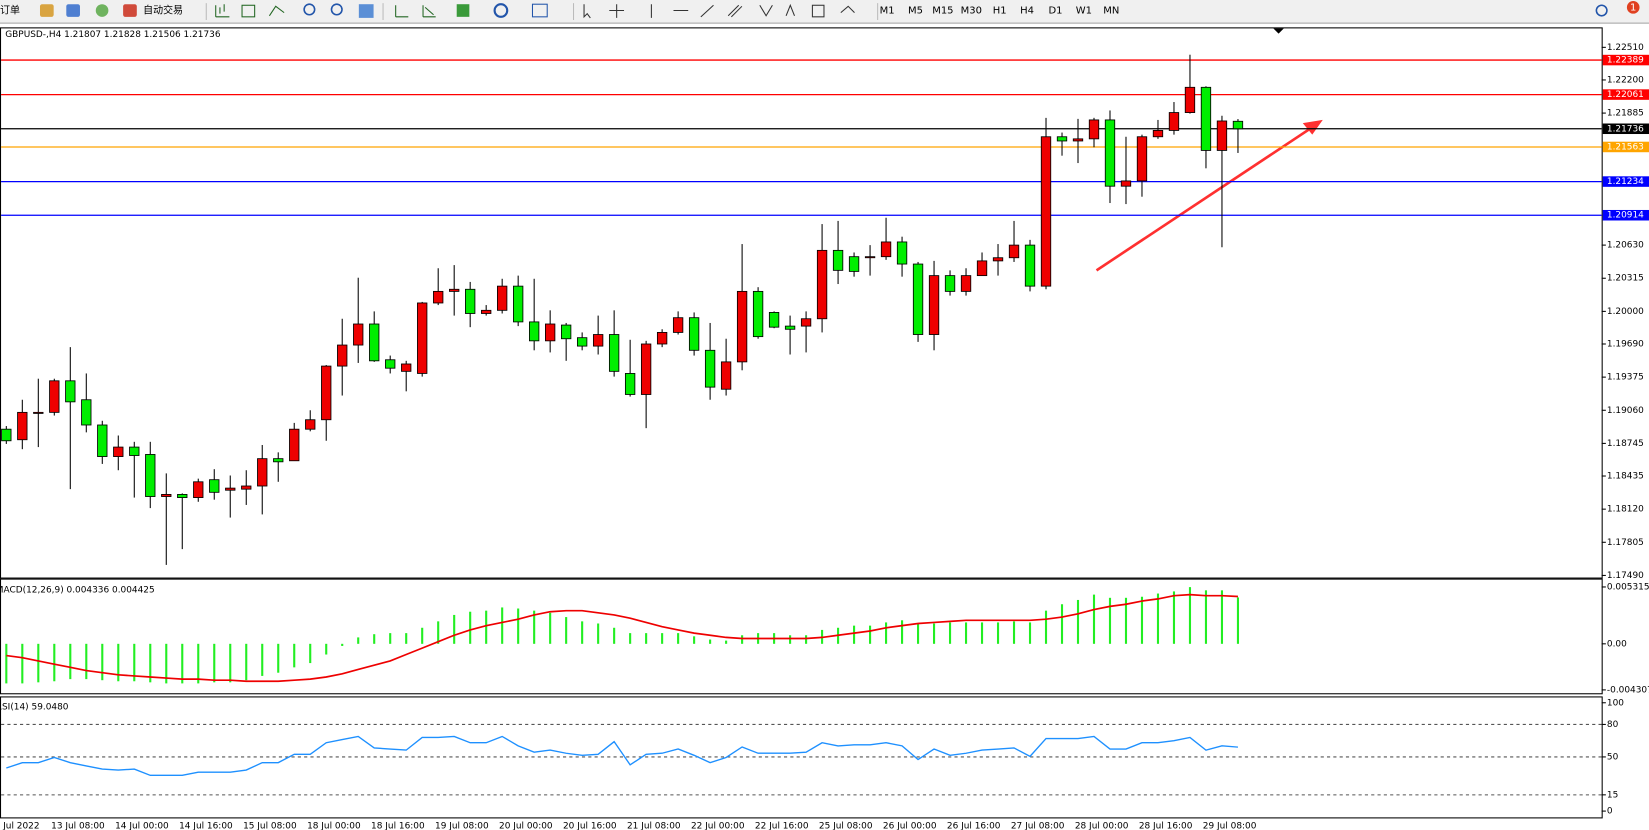 The height and width of the screenshot is (830, 1649). I want to click on y-tick-label: 1.22200, so click(1625, 80).